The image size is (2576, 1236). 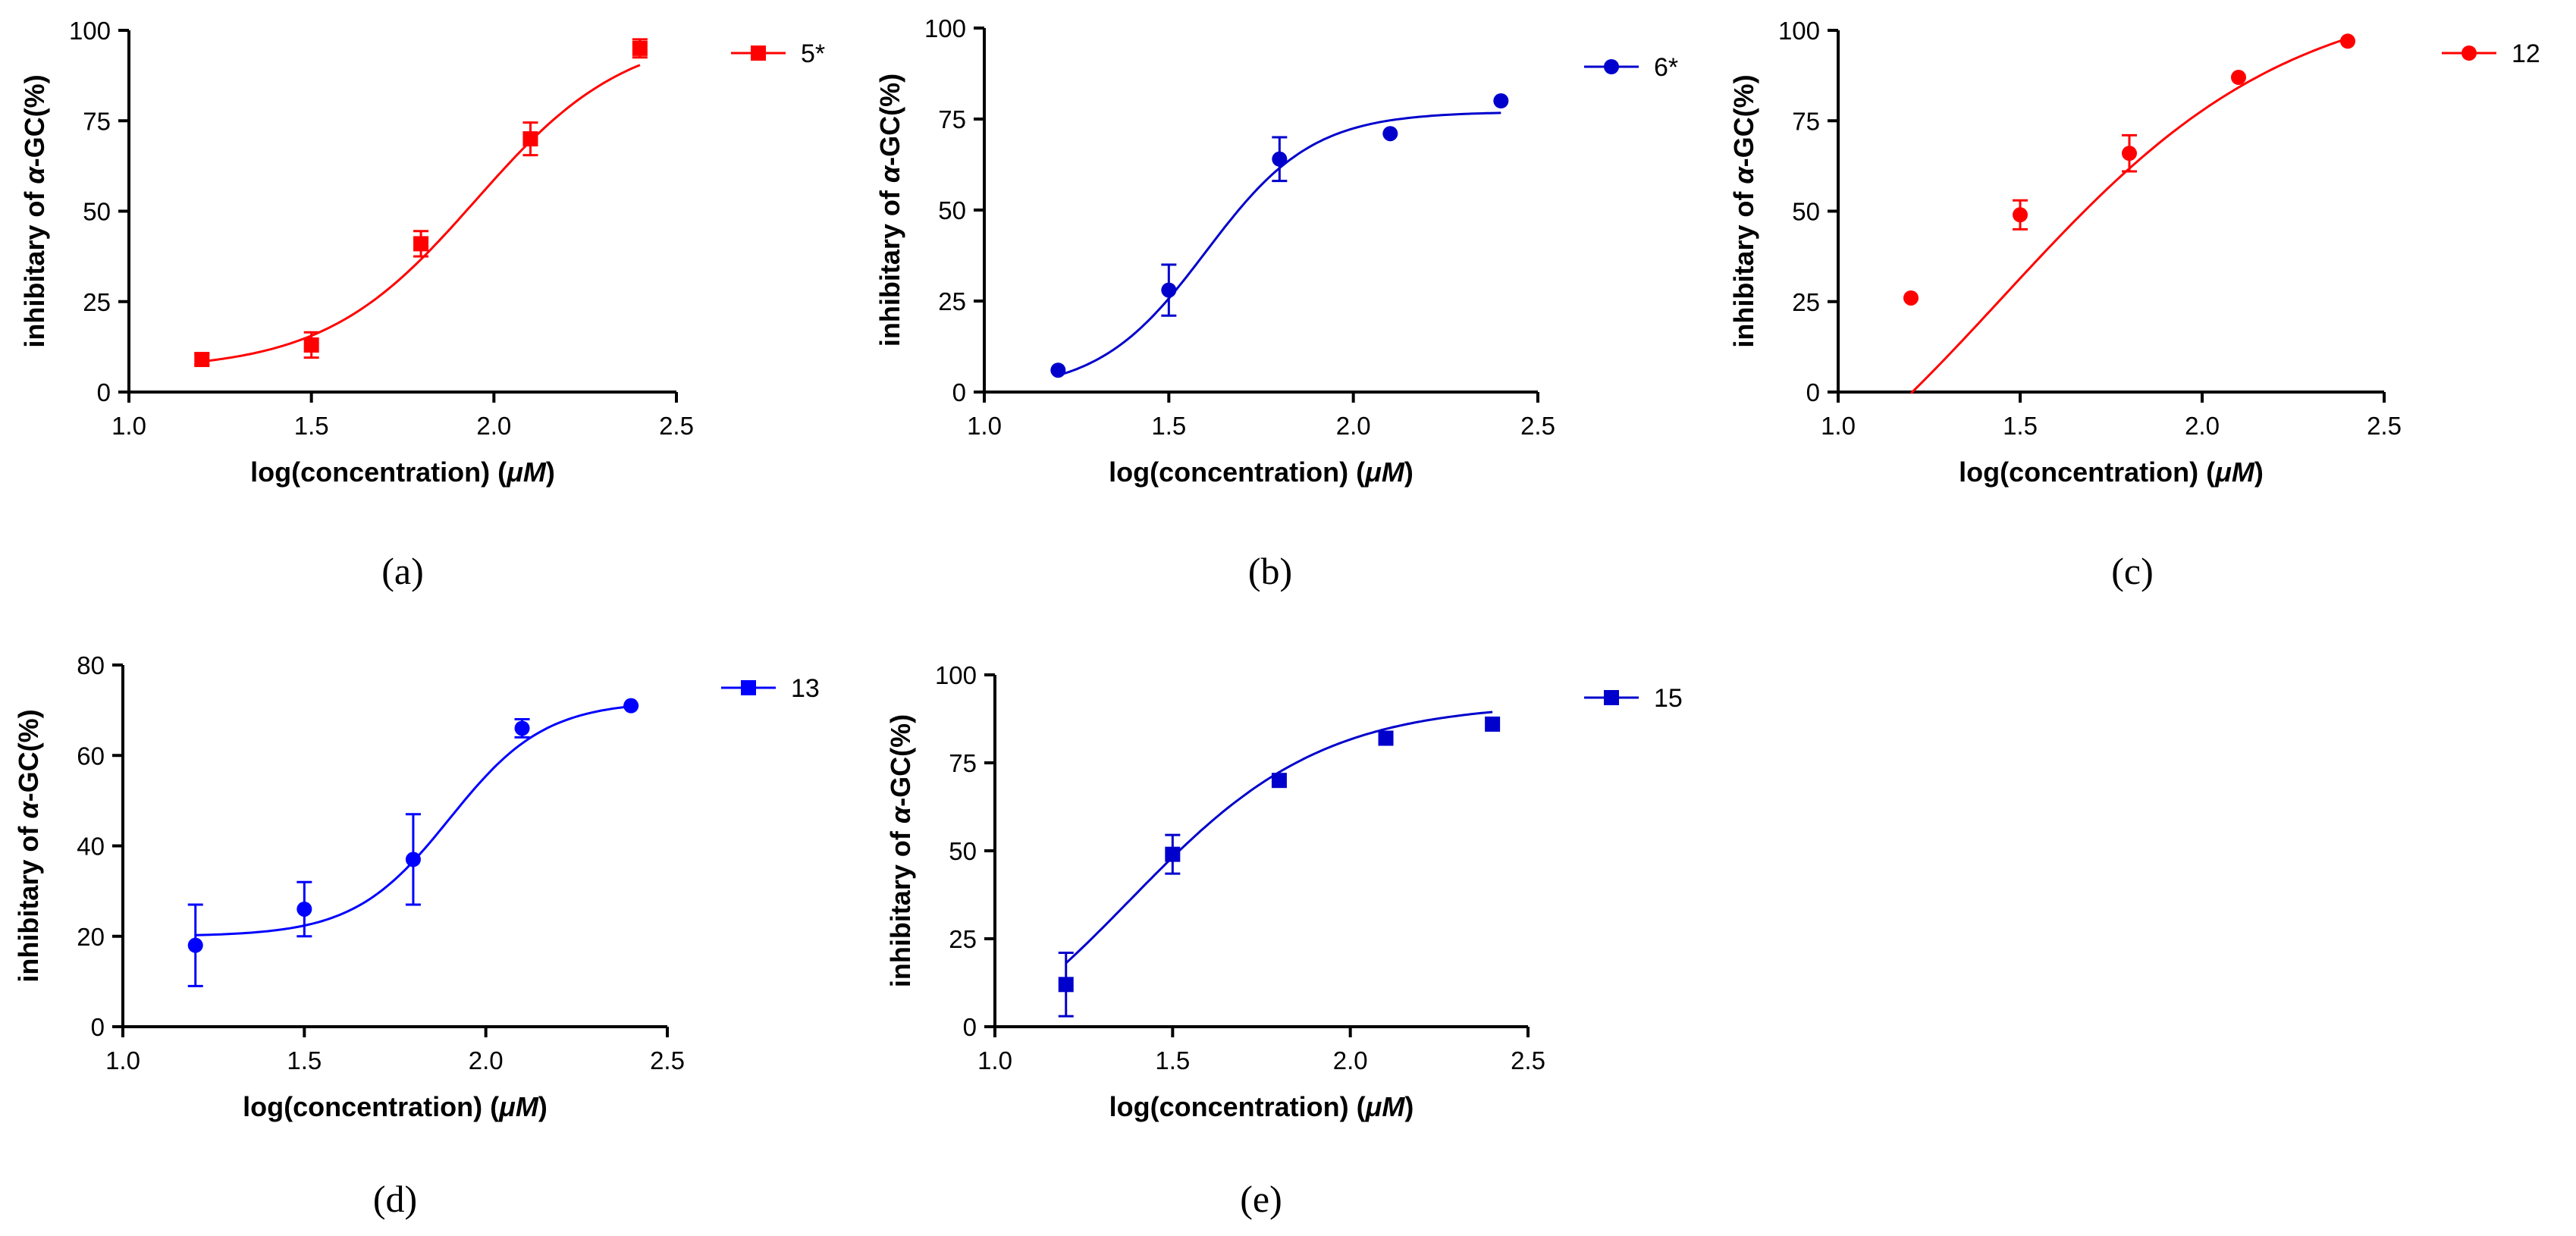 What do you see at coordinates (2491, 53) in the screenshot?
I see `legend: 12` at bounding box center [2491, 53].